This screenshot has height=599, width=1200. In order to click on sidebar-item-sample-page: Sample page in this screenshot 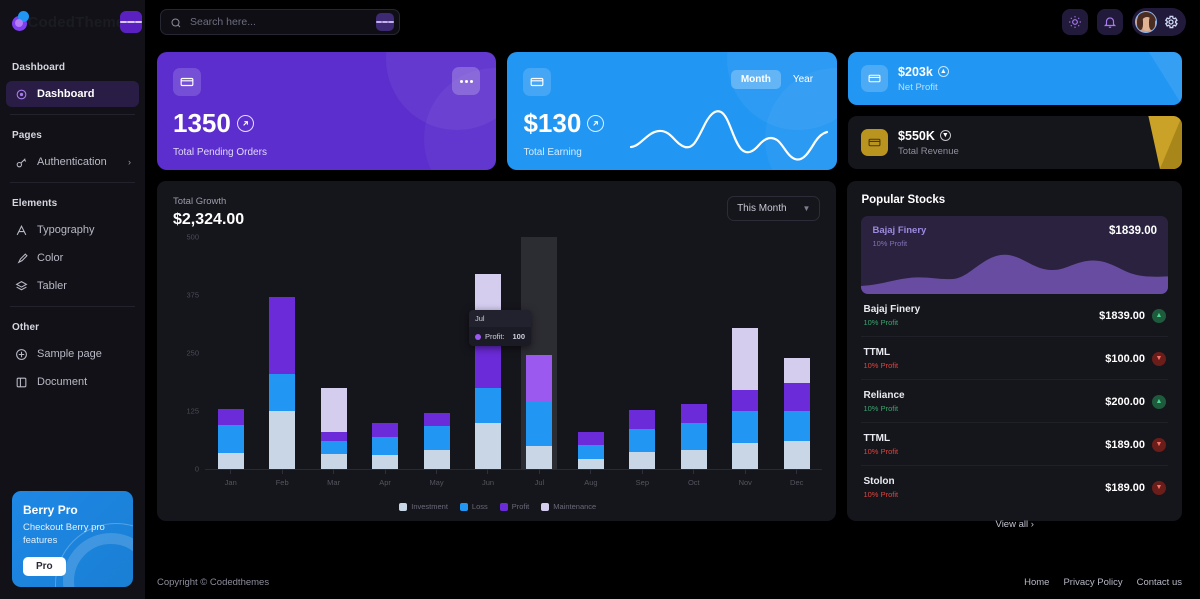, I will do `click(72, 354)`.